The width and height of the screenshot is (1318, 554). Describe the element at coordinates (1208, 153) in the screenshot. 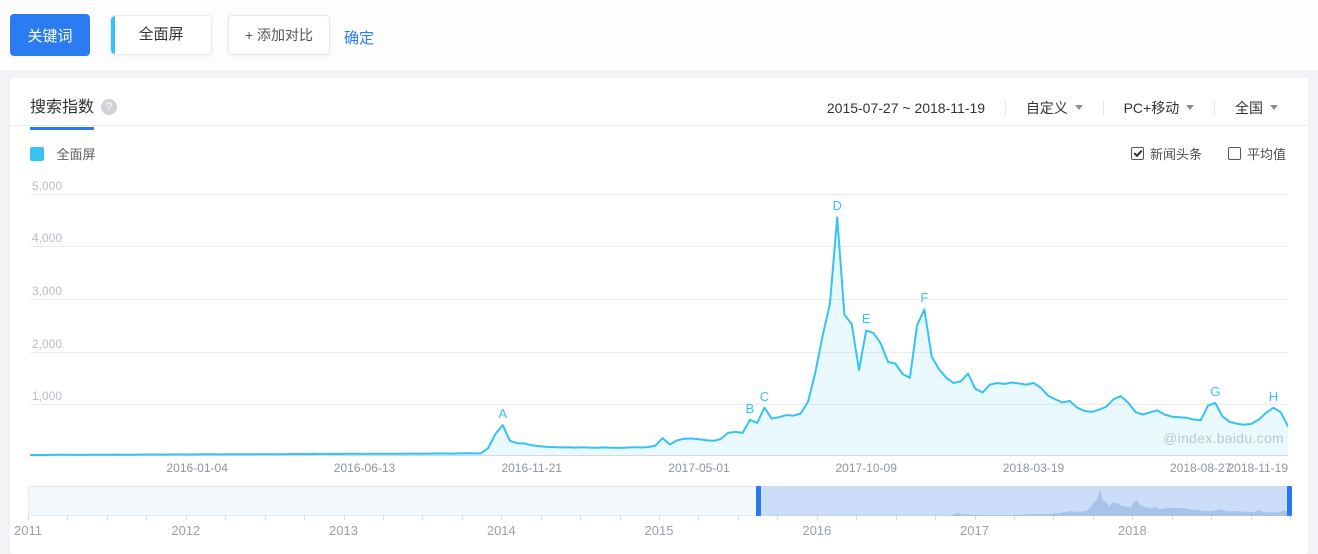

I see `chart-options: 新闻头条 平均值` at that location.